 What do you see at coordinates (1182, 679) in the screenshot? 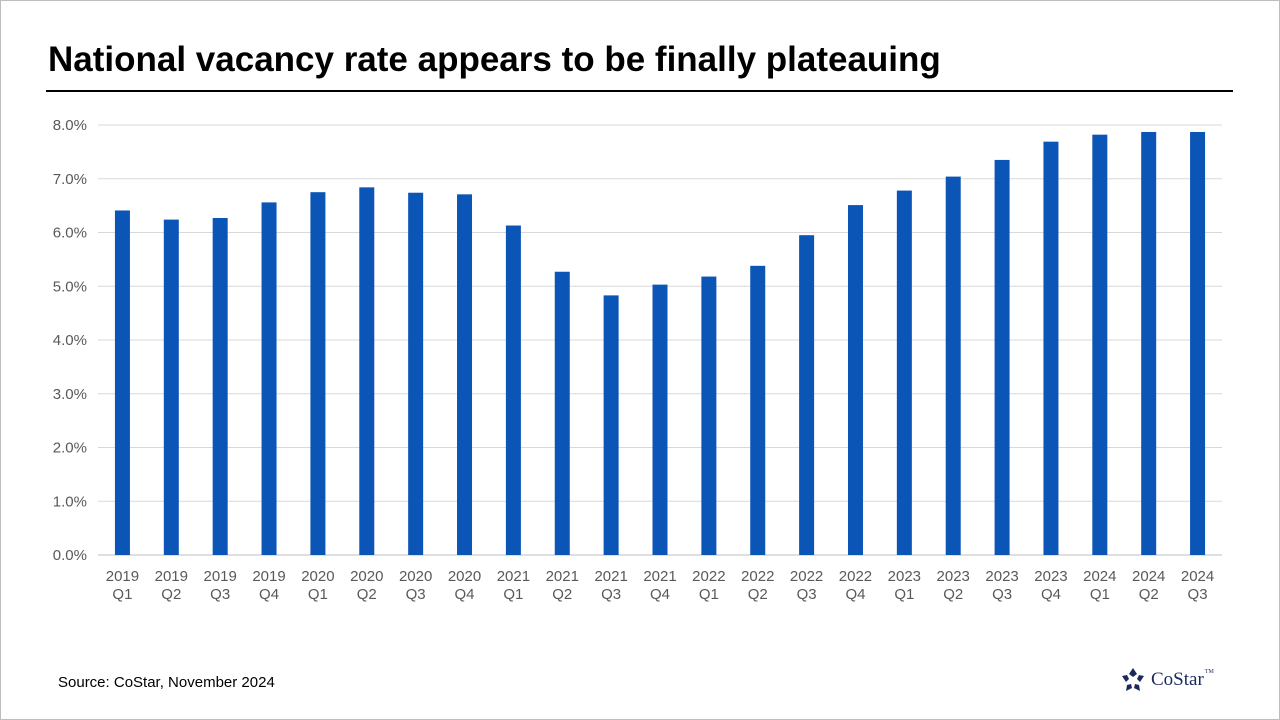
I see `costar-logo-text: CoStarTM` at bounding box center [1182, 679].